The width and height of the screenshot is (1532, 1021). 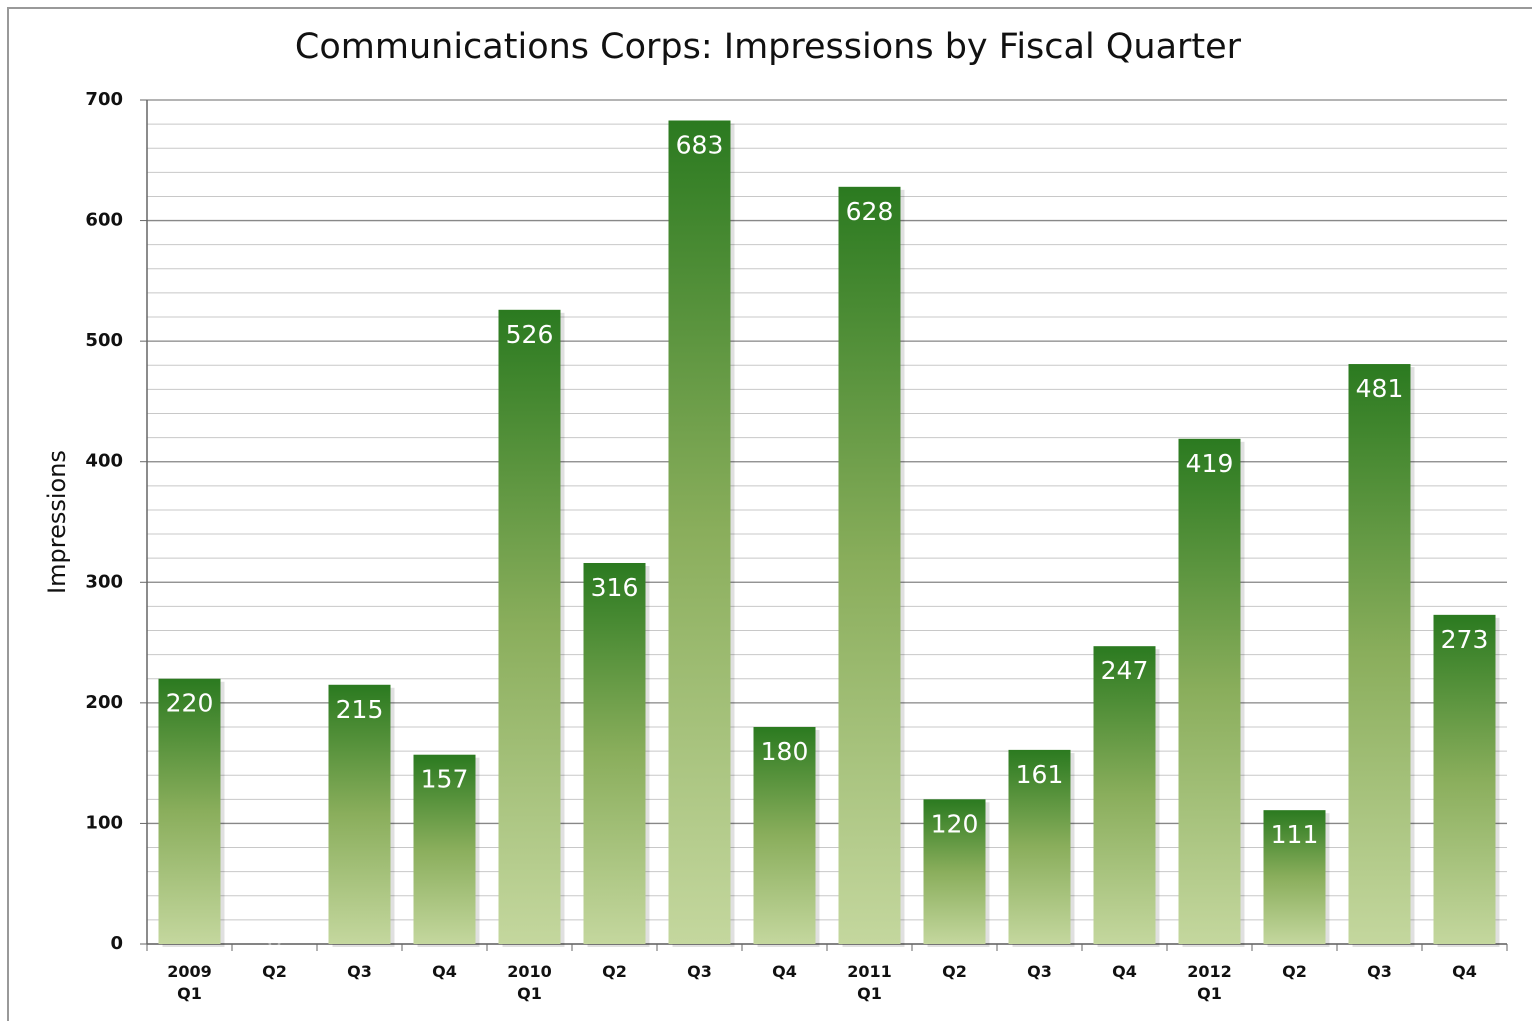 I want to click on y-tick-label: 700, so click(x=104, y=99).